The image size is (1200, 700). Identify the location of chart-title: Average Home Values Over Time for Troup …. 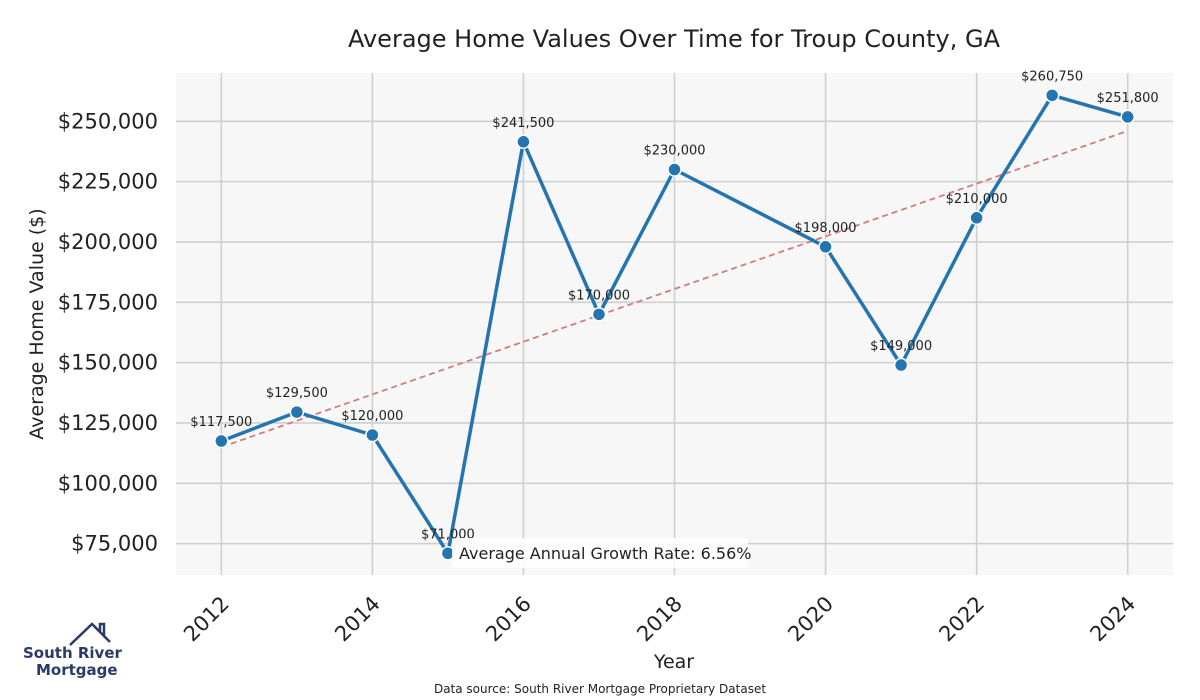
(674, 39).